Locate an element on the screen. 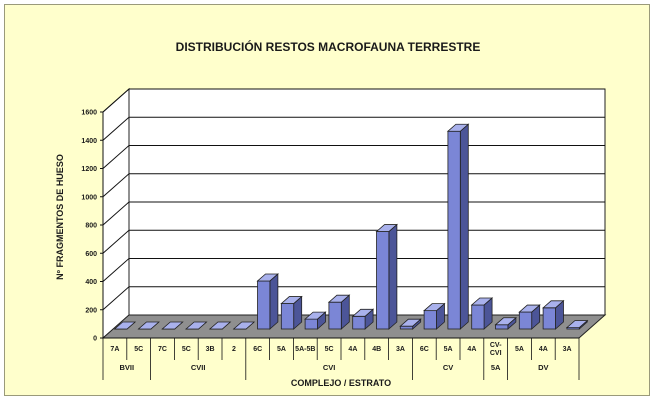  y-tick-label: 400 is located at coordinates (91, 282).